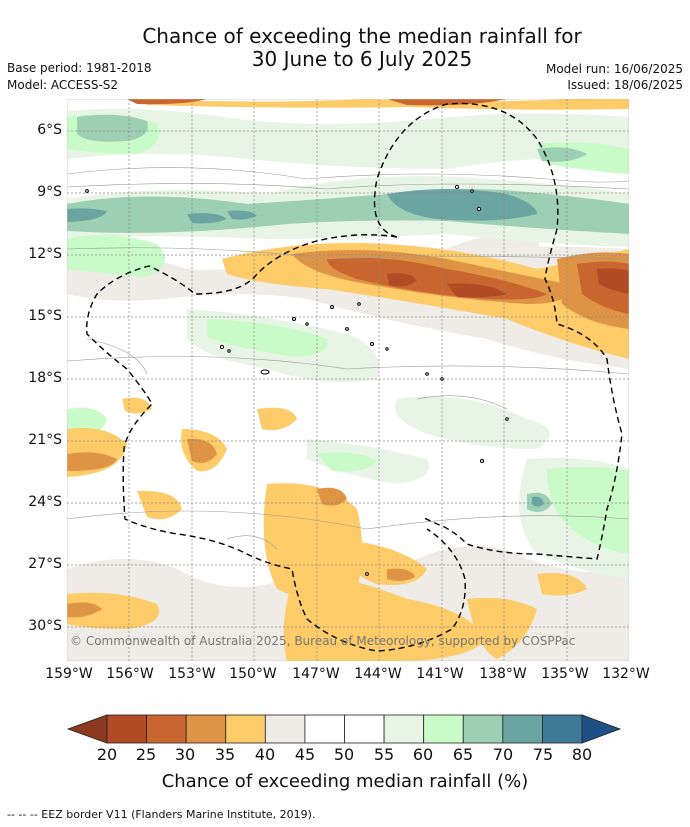 This screenshot has height=827, width=690. Describe the element at coordinates (384, 754) in the screenshot. I see `colorbar-tick: 55` at that location.